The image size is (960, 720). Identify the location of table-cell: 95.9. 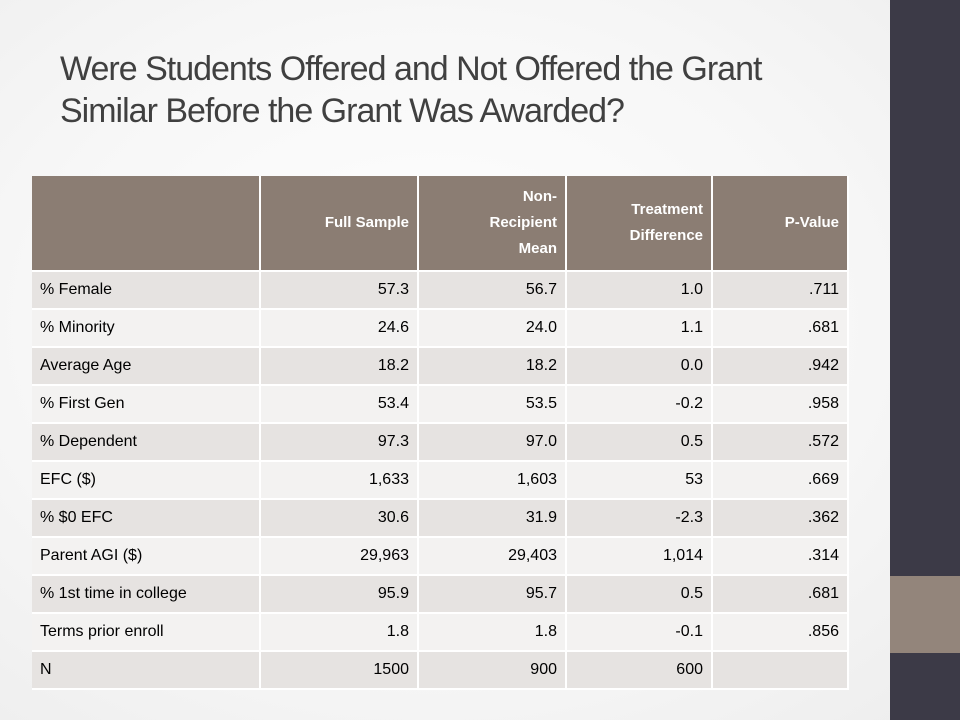
(339, 594).